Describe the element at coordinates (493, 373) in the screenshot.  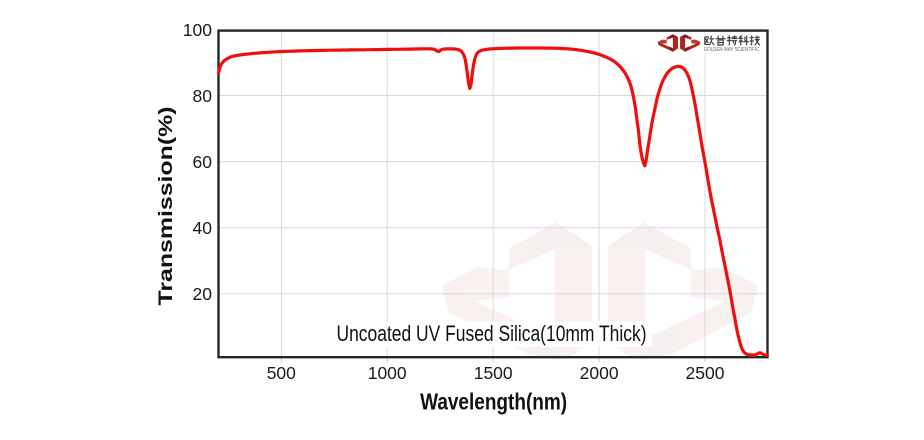
I see `svg-text: 1500` at that location.